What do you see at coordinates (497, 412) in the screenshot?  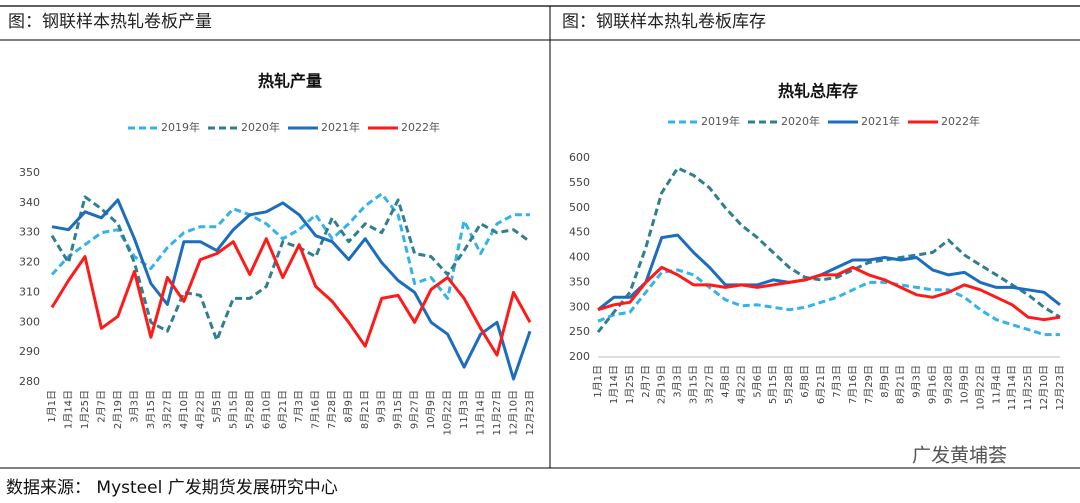 I see `x-tick-label: 11月27日` at bounding box center [497, 412].